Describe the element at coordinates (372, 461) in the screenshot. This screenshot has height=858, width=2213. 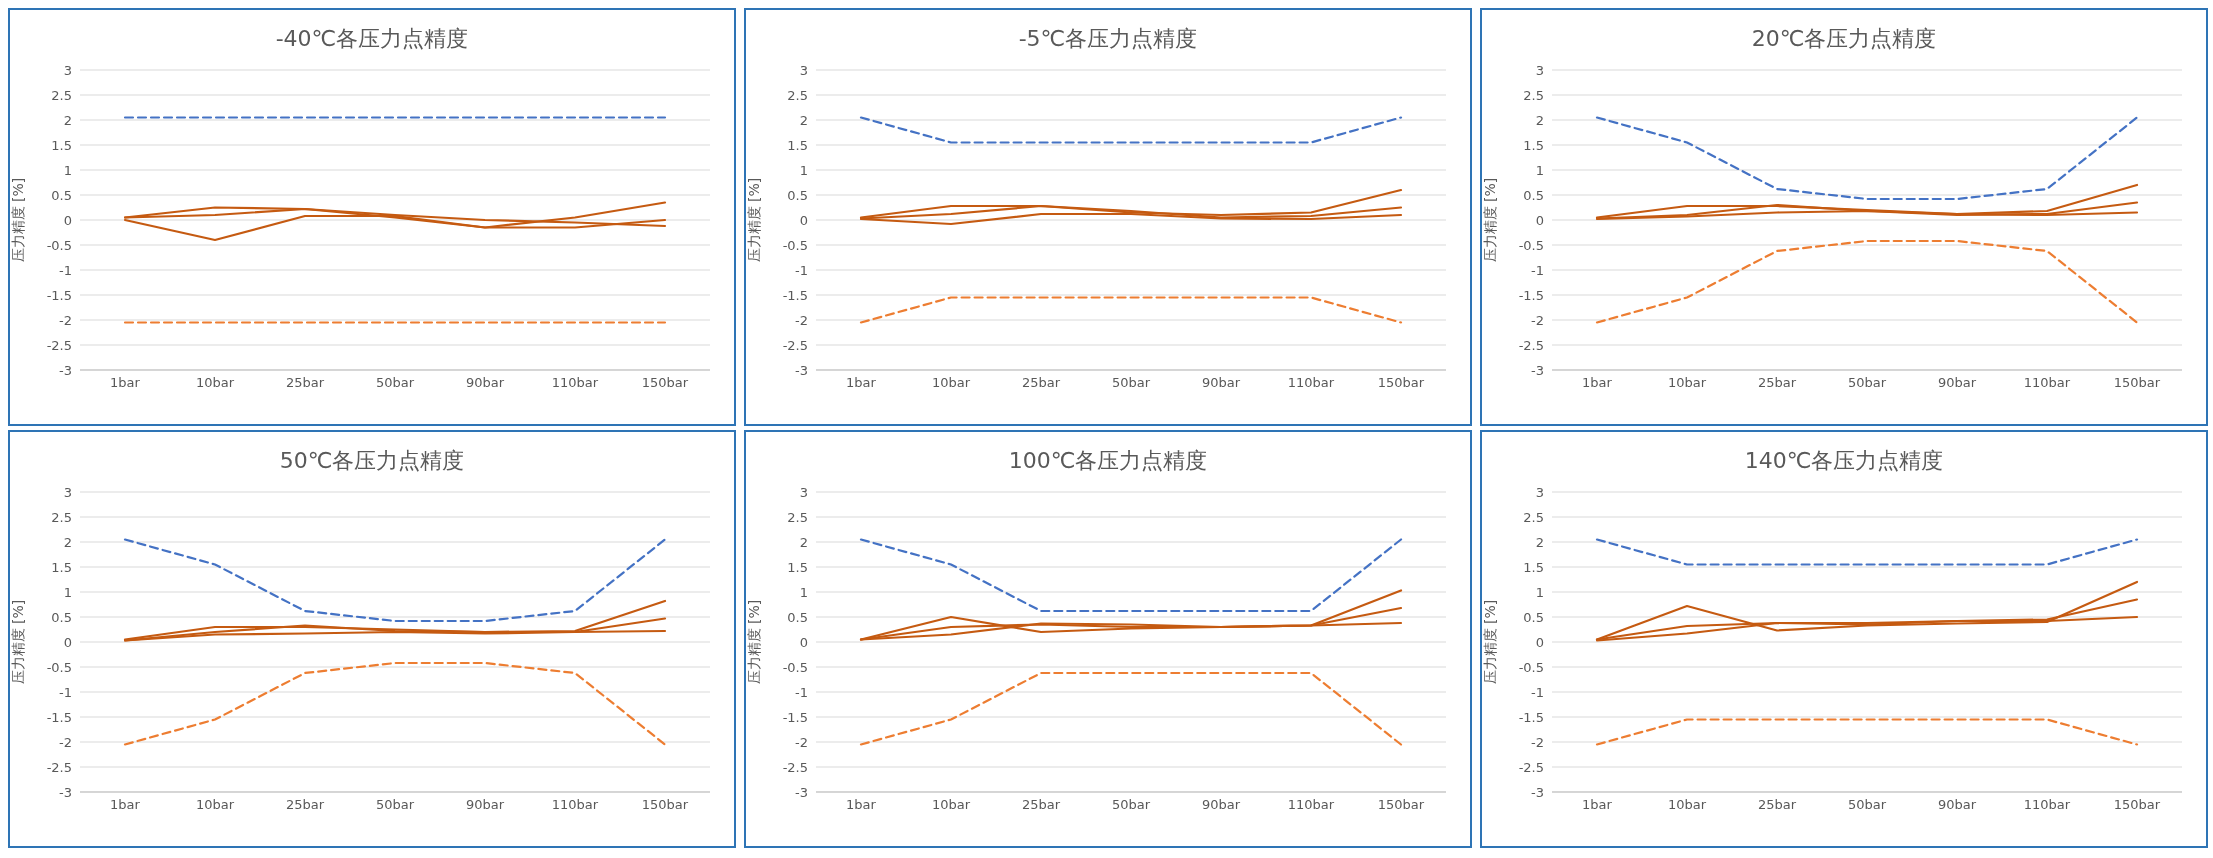
I see `chart-title: 50℃各压力点精度` at that location.